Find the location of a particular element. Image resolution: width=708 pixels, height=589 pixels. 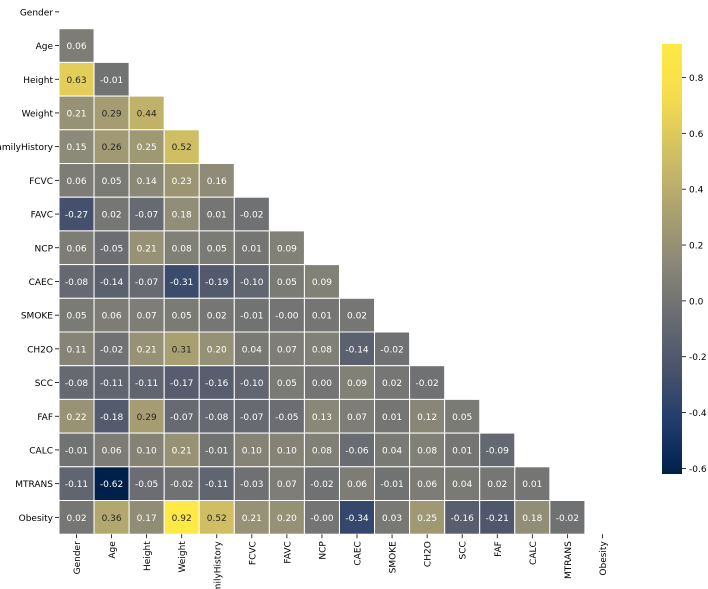

colorbar-tick-label: 0.0 is located at coordinates (696, 302).